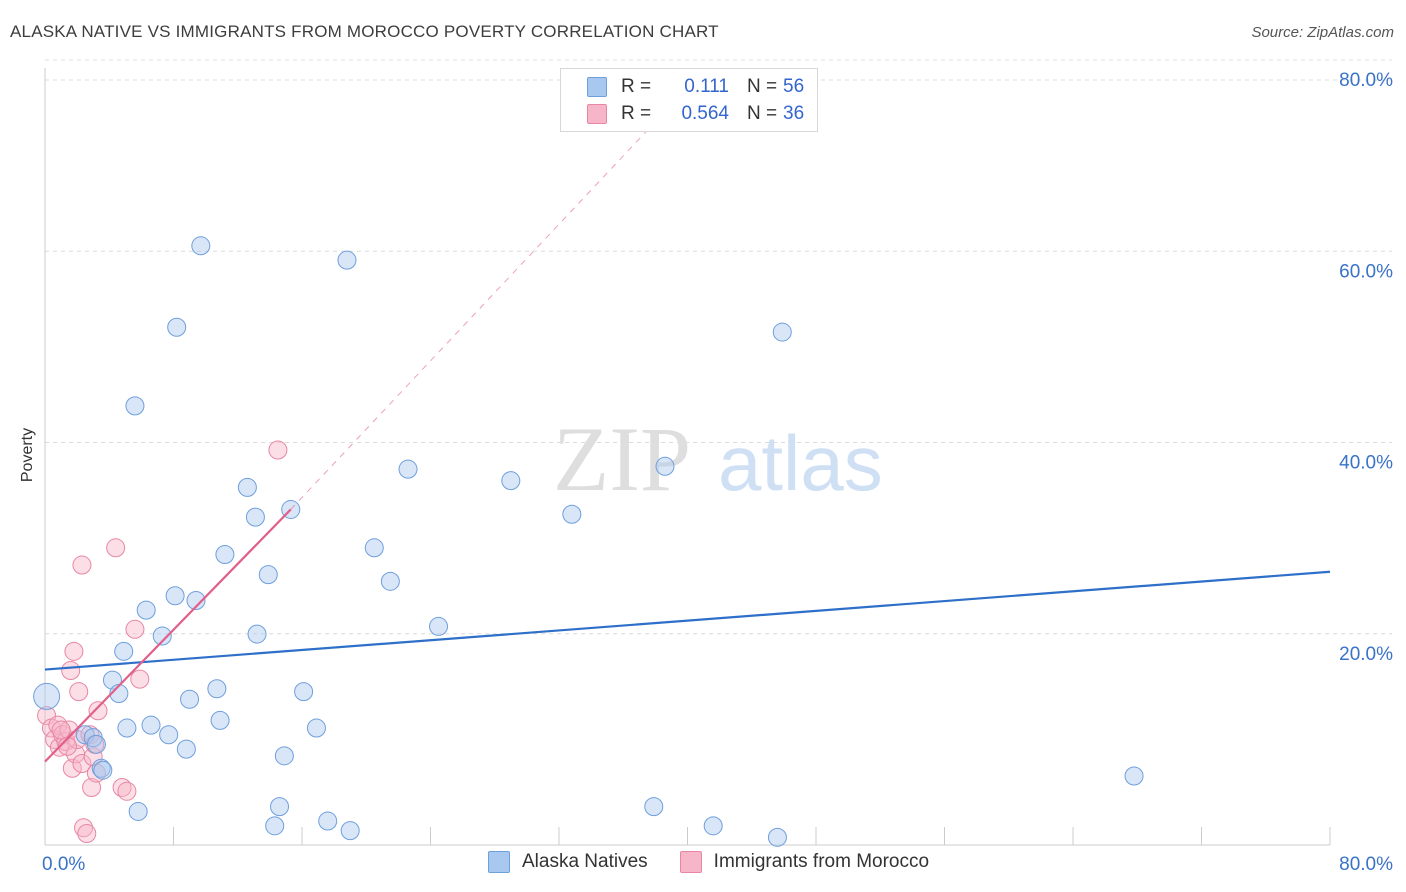 The image size is (1406, 892). I want to click on x-tick-label: 0.0%, so click(63, 864).